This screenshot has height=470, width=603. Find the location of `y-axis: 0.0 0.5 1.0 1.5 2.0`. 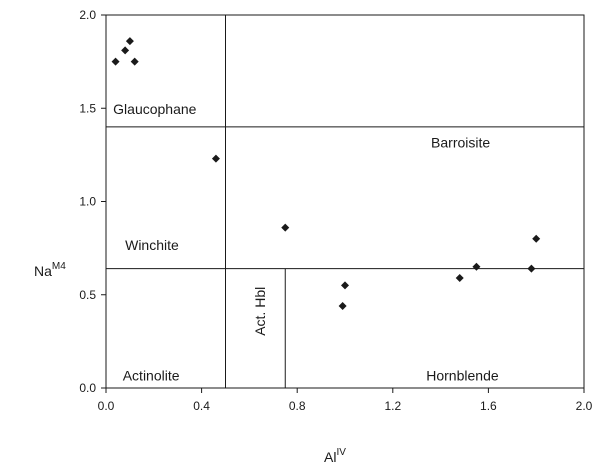

y-axis: 0.0 0.5 1.0 1.5 2.0 is located at coordinates (92, 201).